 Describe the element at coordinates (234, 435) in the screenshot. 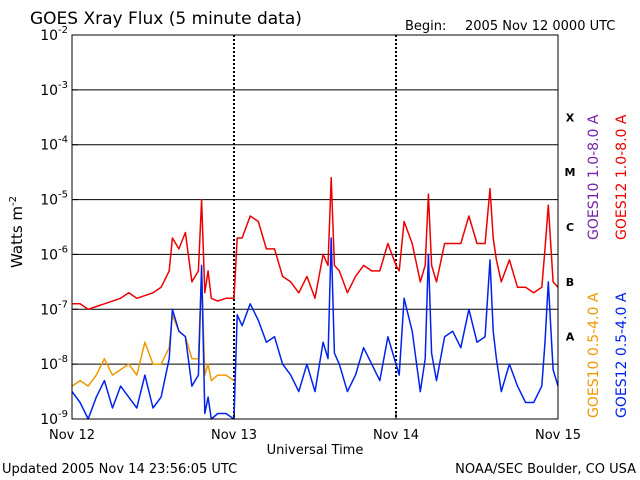

I see `x-tick-label: Nov 13` at that location.